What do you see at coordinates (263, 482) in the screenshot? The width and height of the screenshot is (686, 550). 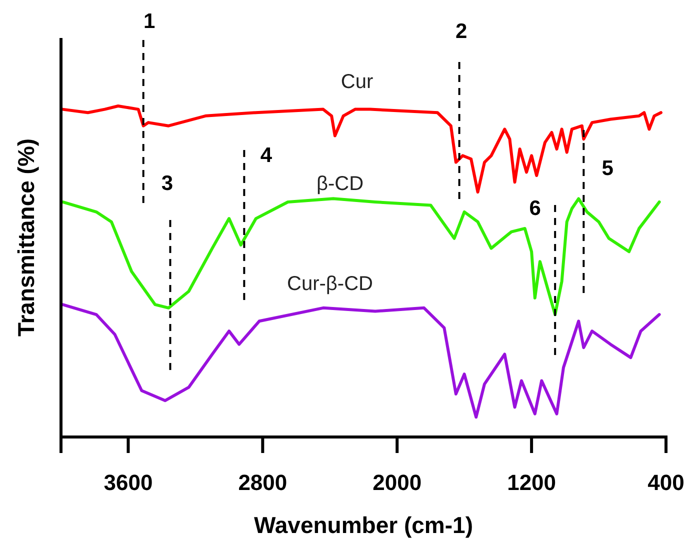 I see `x-tick-label: 2800` at bounding box center [263, 482].